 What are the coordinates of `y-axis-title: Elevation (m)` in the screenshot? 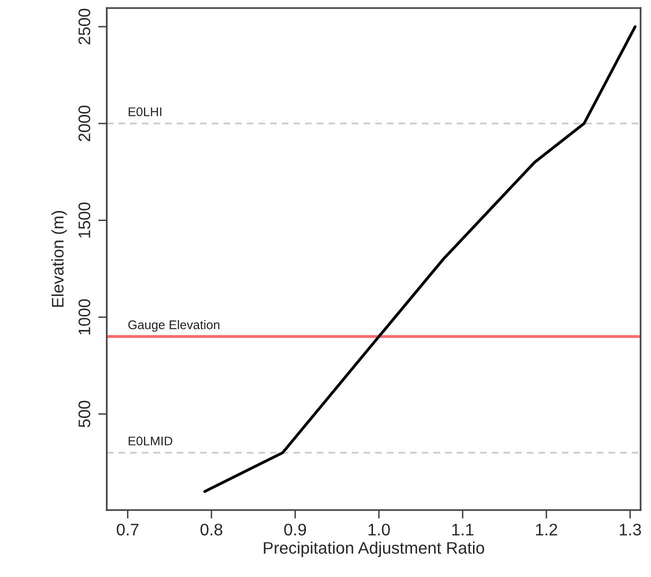 It's located at (59, 259).